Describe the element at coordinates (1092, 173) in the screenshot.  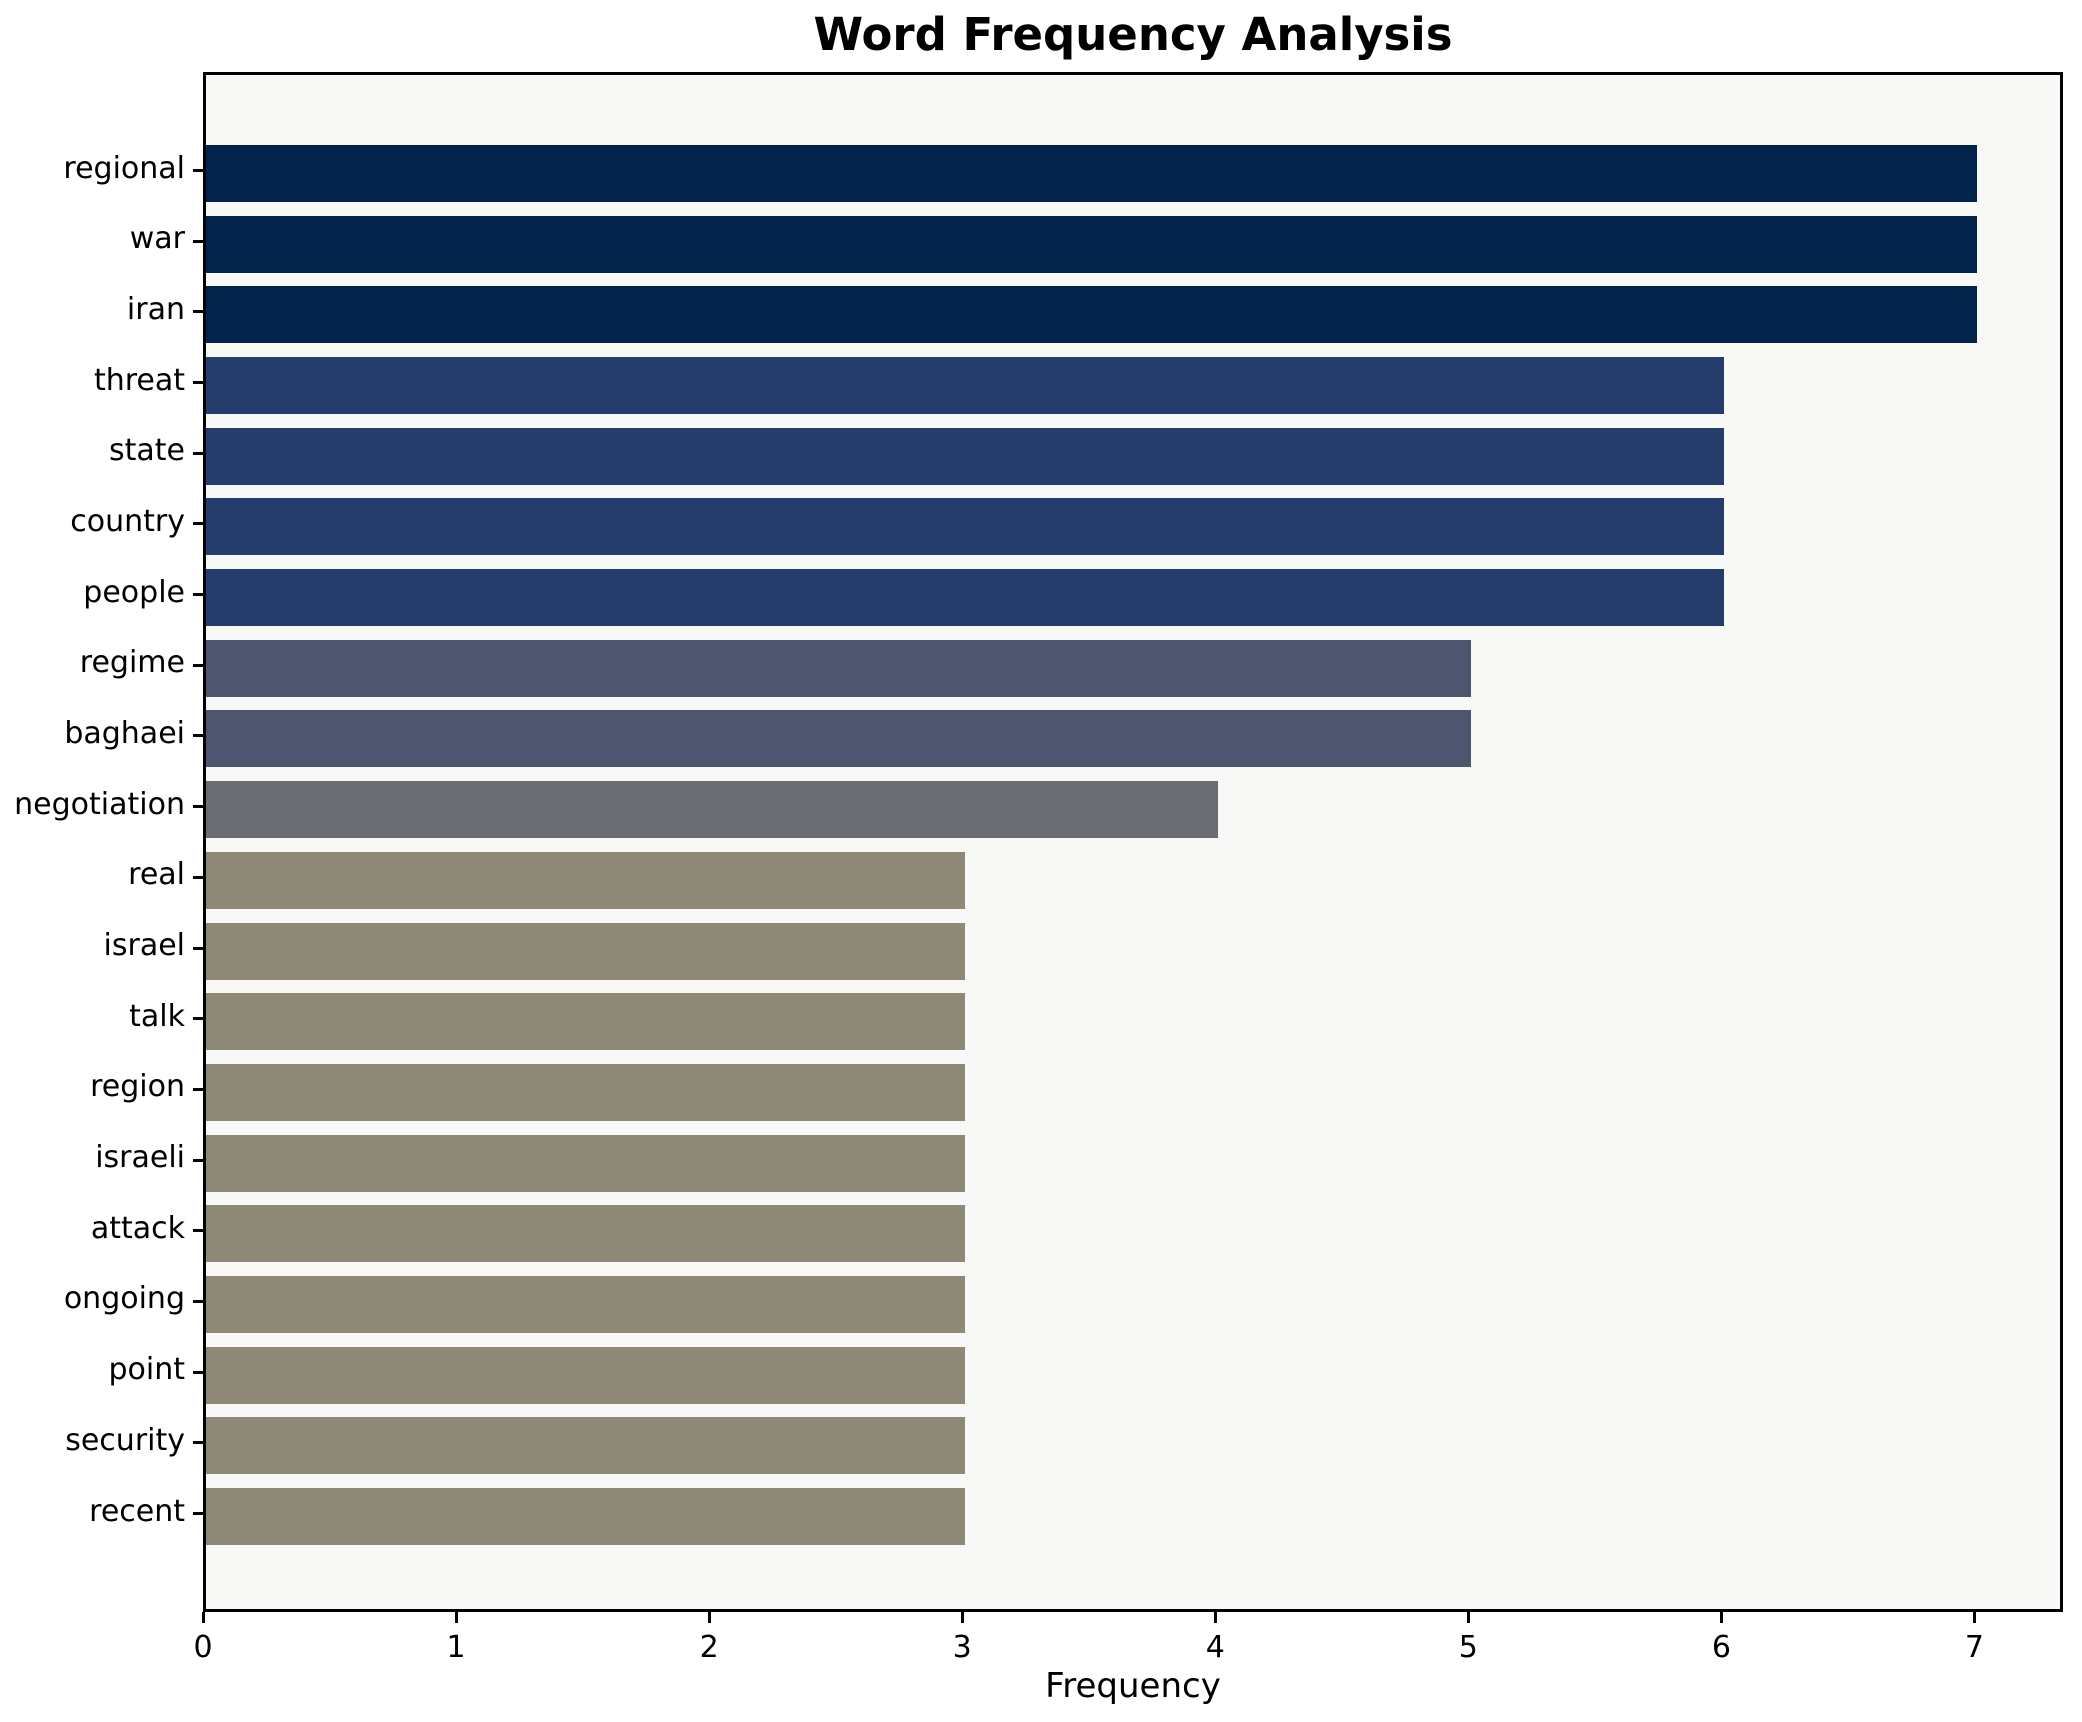
I see `bar-regional` at that location.